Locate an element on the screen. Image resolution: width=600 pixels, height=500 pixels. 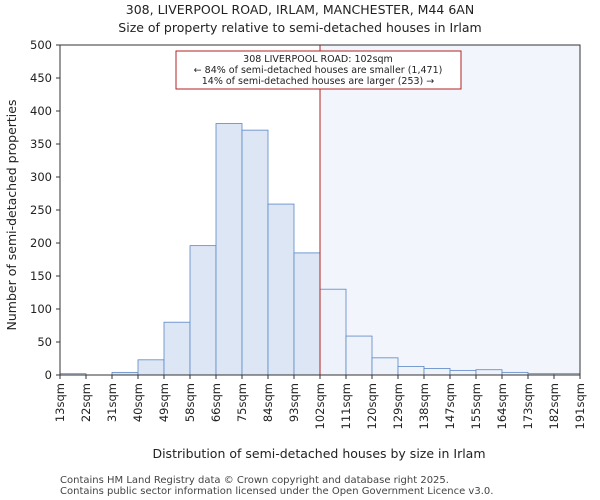
bar-120sqm is located at coordinates (385, 366).